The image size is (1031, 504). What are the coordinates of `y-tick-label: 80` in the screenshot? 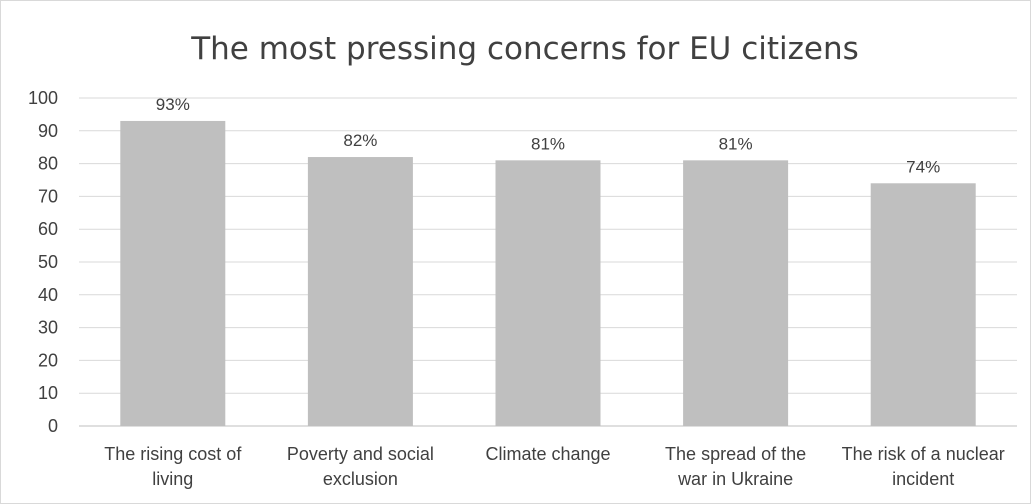 It's located at (48, 164).